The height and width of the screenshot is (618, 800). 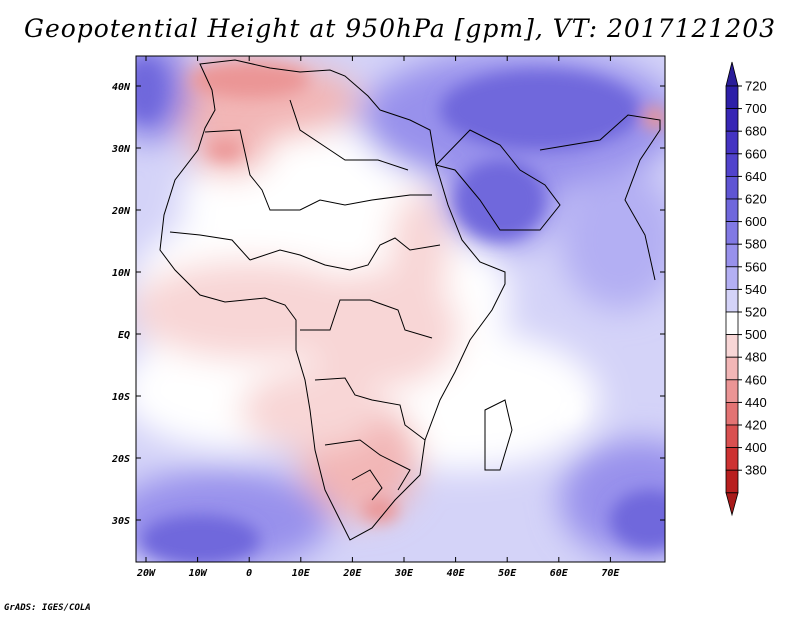 What do you see at coordinates (120, 459) in the screenshot?
I see `lat-label: 20S` at bounding box center [120, 459].